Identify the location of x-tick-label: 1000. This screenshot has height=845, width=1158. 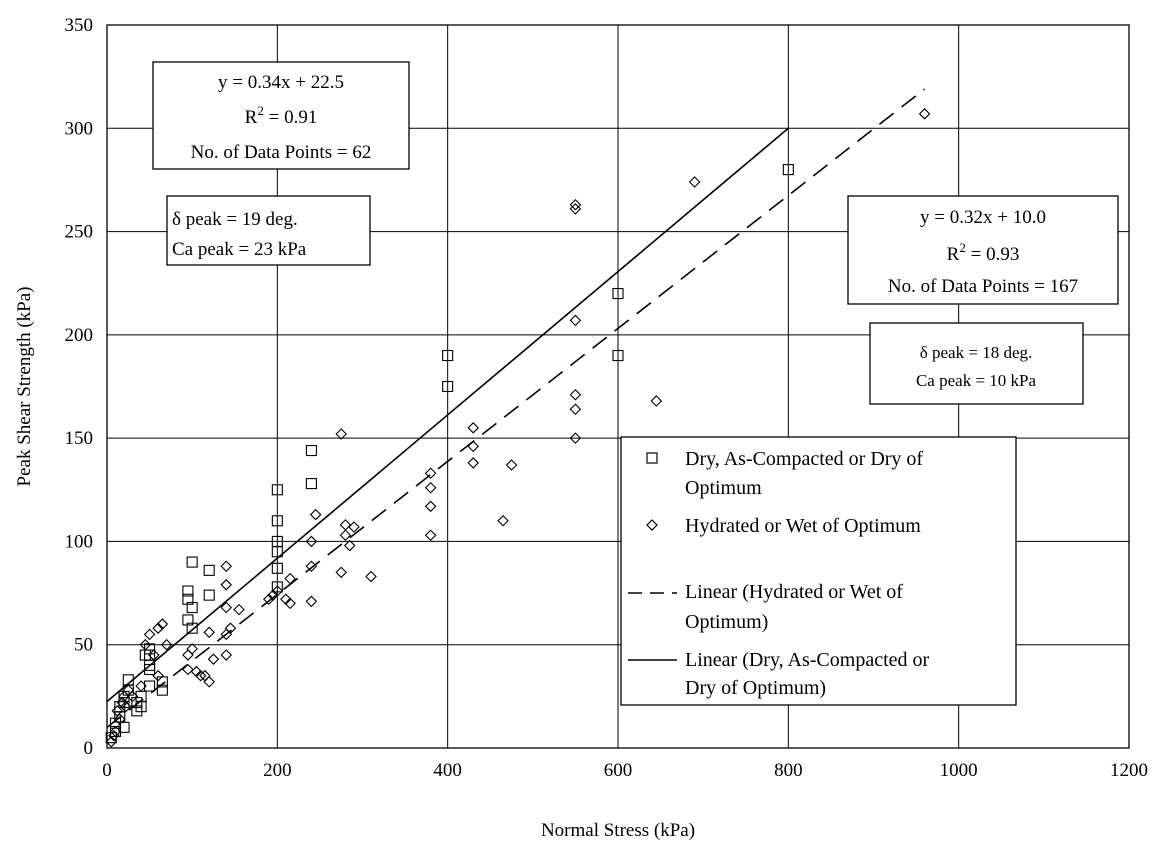
(959, 770).